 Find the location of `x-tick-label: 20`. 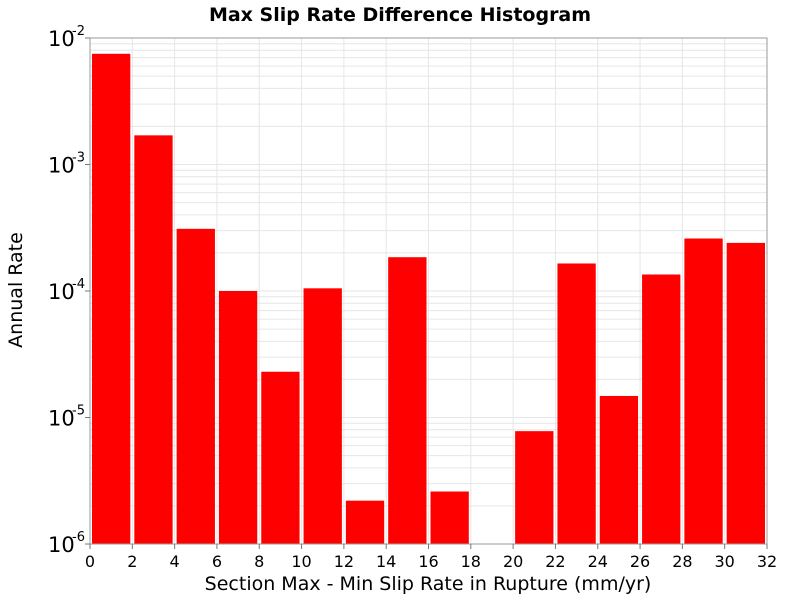

x-tick-label: 20 is located at coordinates (513, 561).